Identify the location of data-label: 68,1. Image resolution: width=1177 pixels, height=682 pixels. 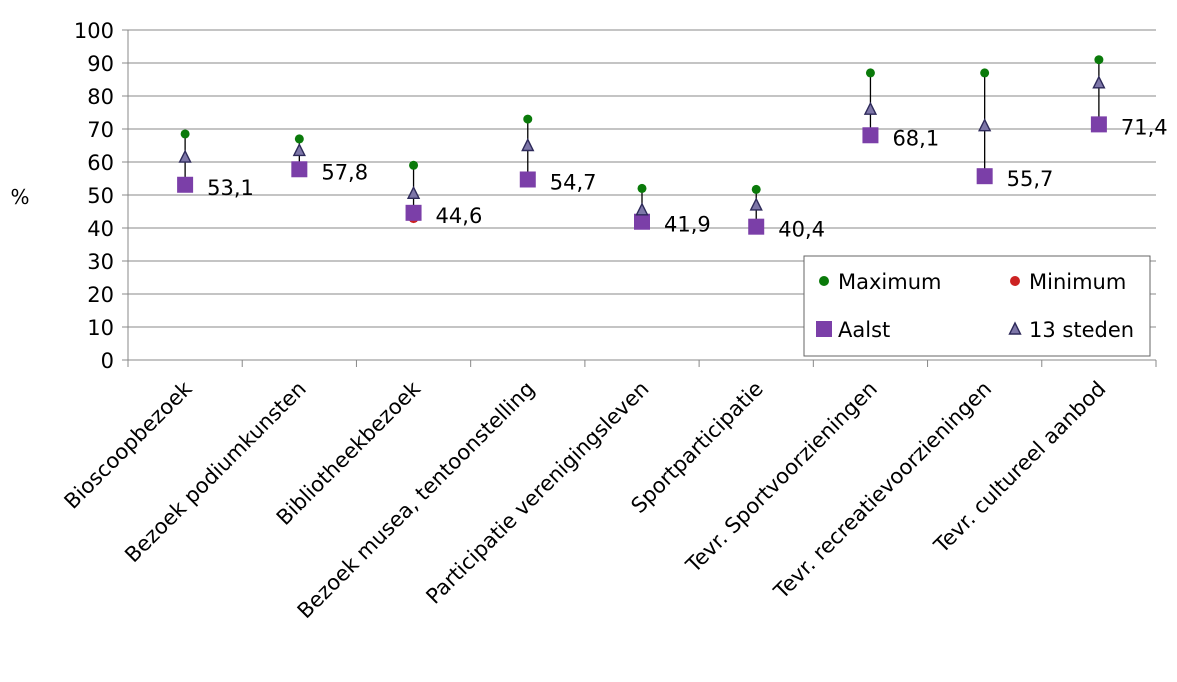
(915, 138).